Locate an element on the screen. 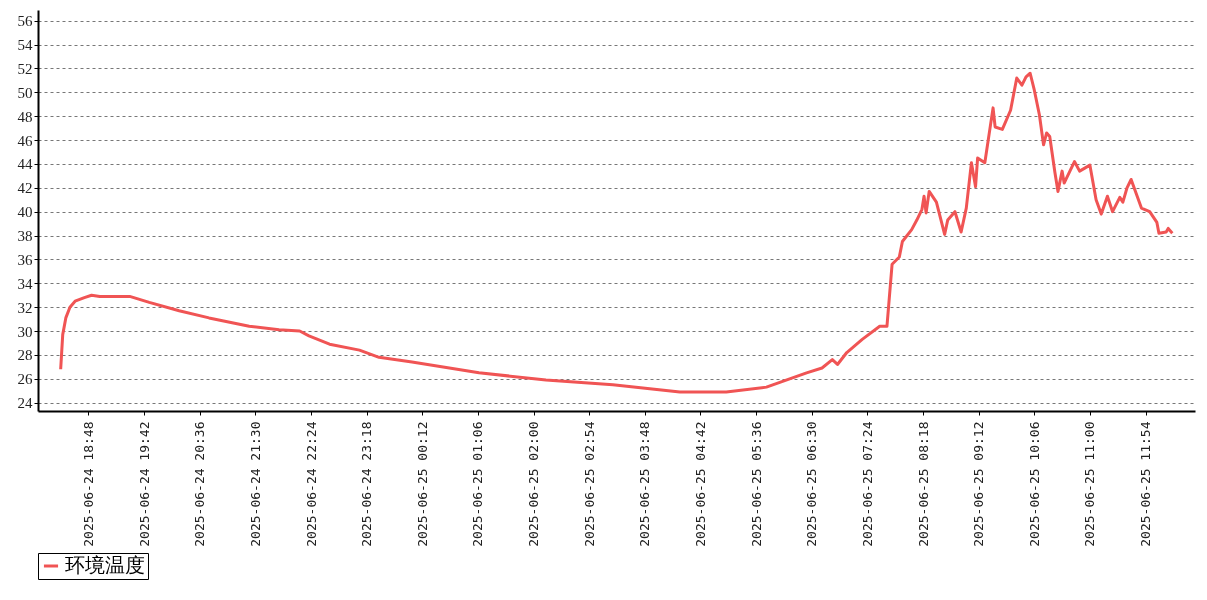  y-tick-label: 26 is located at coordinates (25, 379).